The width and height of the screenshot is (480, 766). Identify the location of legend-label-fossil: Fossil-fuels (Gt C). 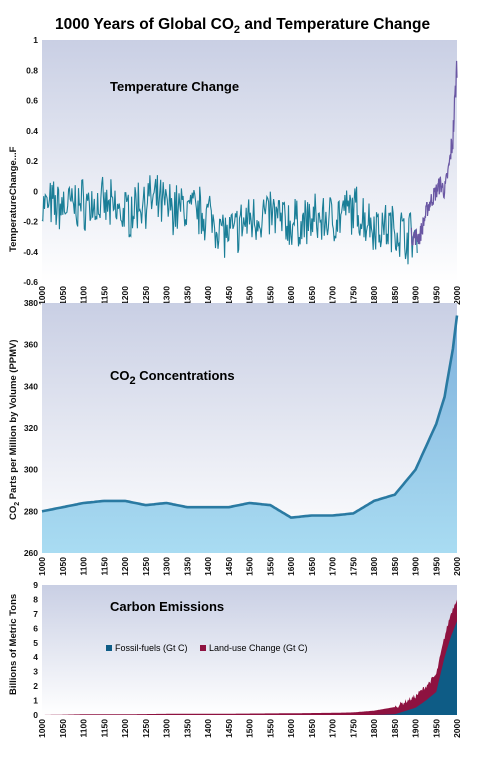
(151, 648).